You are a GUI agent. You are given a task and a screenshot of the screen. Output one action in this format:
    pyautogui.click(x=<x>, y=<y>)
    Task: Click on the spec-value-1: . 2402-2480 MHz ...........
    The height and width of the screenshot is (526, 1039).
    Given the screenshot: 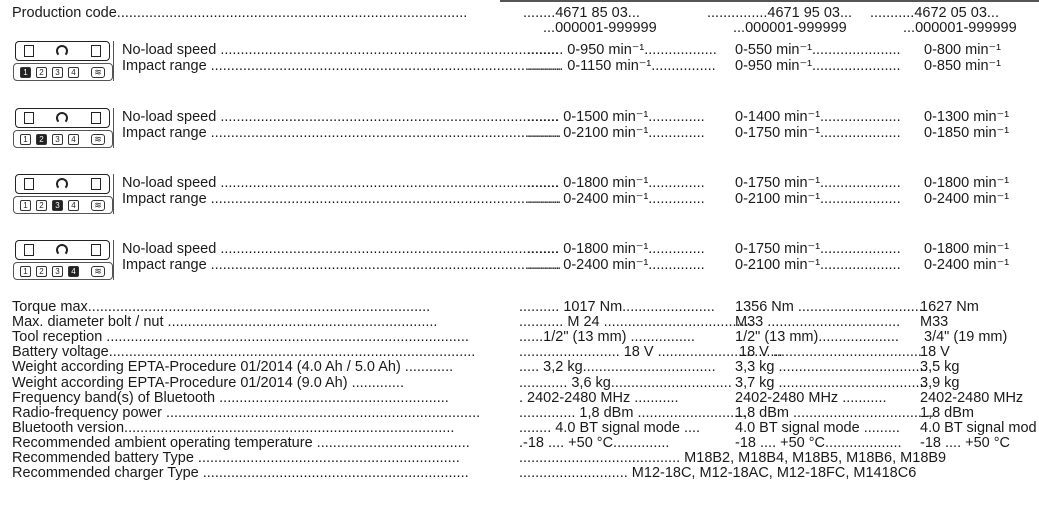 What is the action you would take?
    pyautogui.click(x=599, y=398)
    